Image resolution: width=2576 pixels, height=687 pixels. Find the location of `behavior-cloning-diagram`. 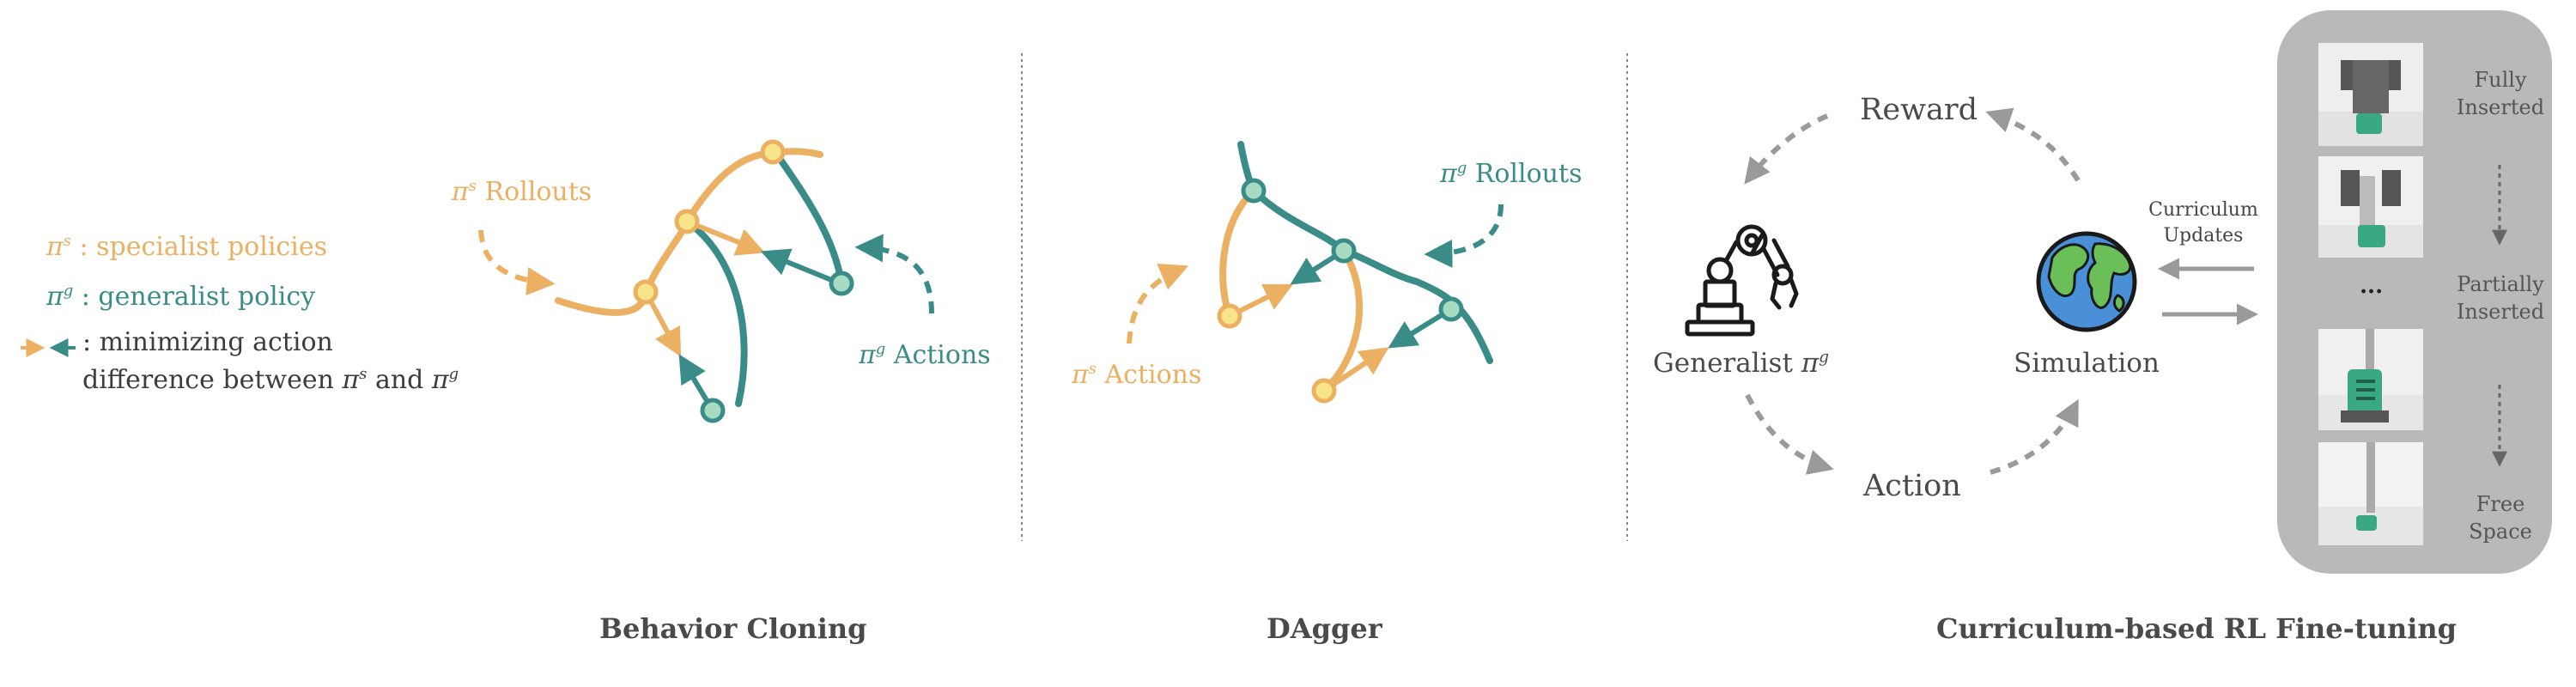

behavior-cloning-diagram is located at coordinates (706, 281).